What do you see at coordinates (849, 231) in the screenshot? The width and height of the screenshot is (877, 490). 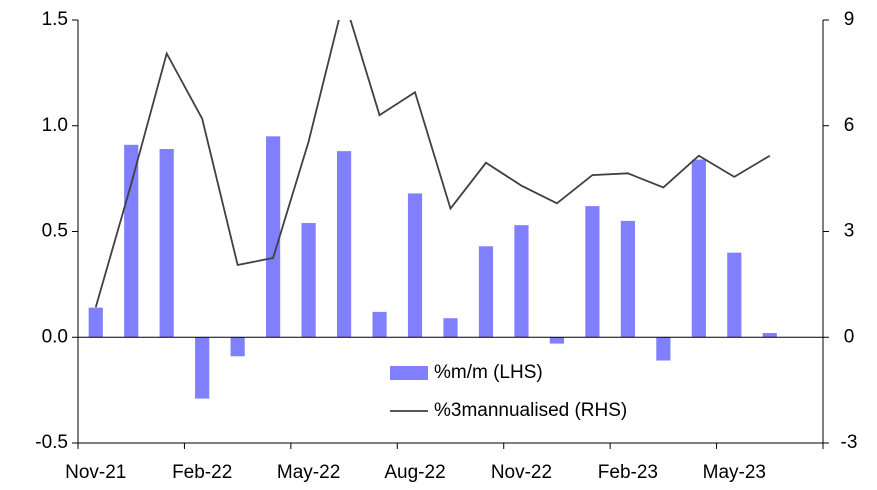 I see `y2-tick-label: 3` at bounding box center [849, 231].